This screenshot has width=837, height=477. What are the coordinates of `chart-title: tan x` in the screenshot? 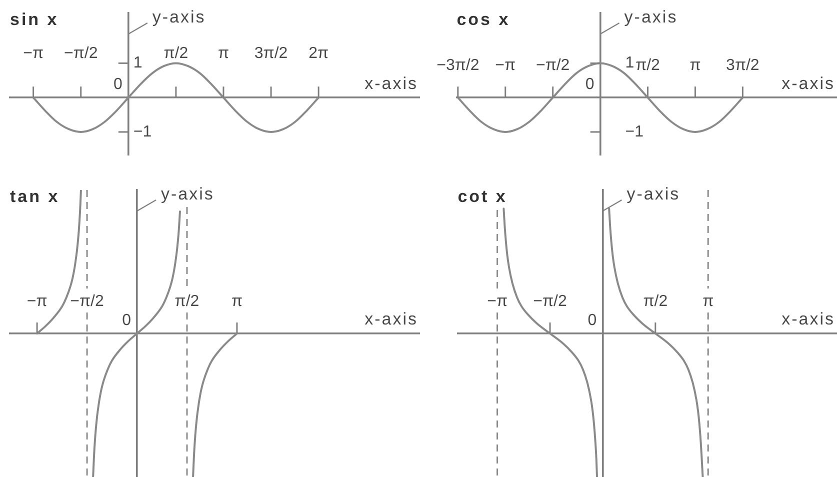 It's located at (35, 196).